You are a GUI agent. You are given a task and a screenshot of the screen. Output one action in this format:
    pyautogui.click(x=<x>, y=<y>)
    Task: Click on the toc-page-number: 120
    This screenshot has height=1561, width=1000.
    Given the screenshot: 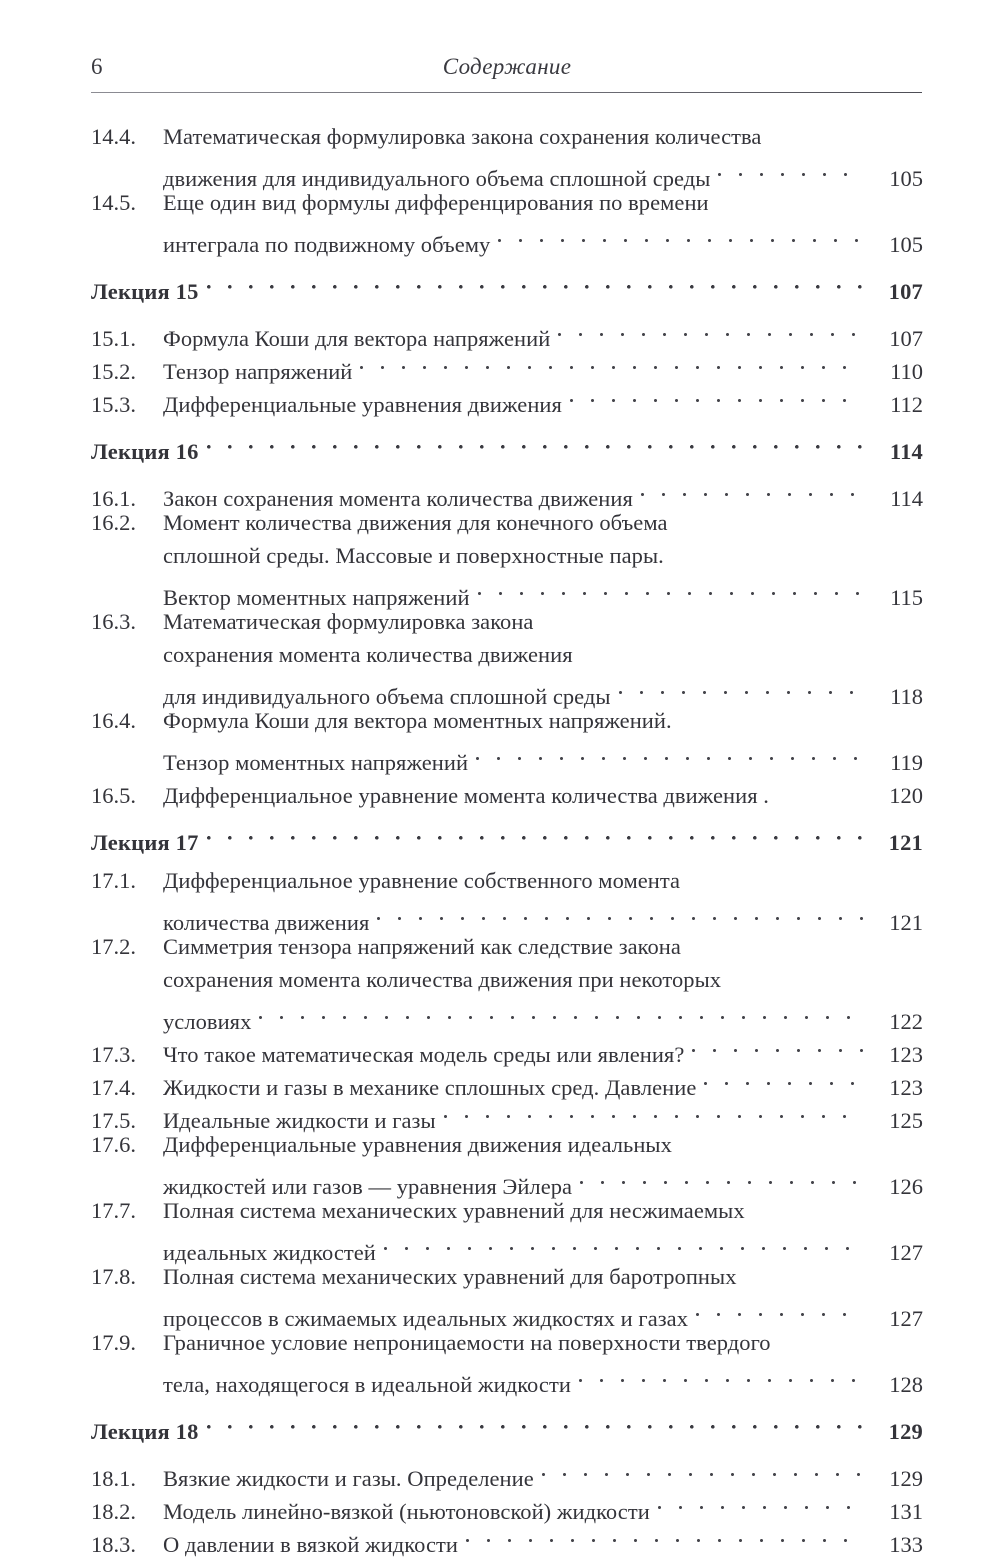 What is the action you would take?
    pyautogui.click(x=906, y=795)
    